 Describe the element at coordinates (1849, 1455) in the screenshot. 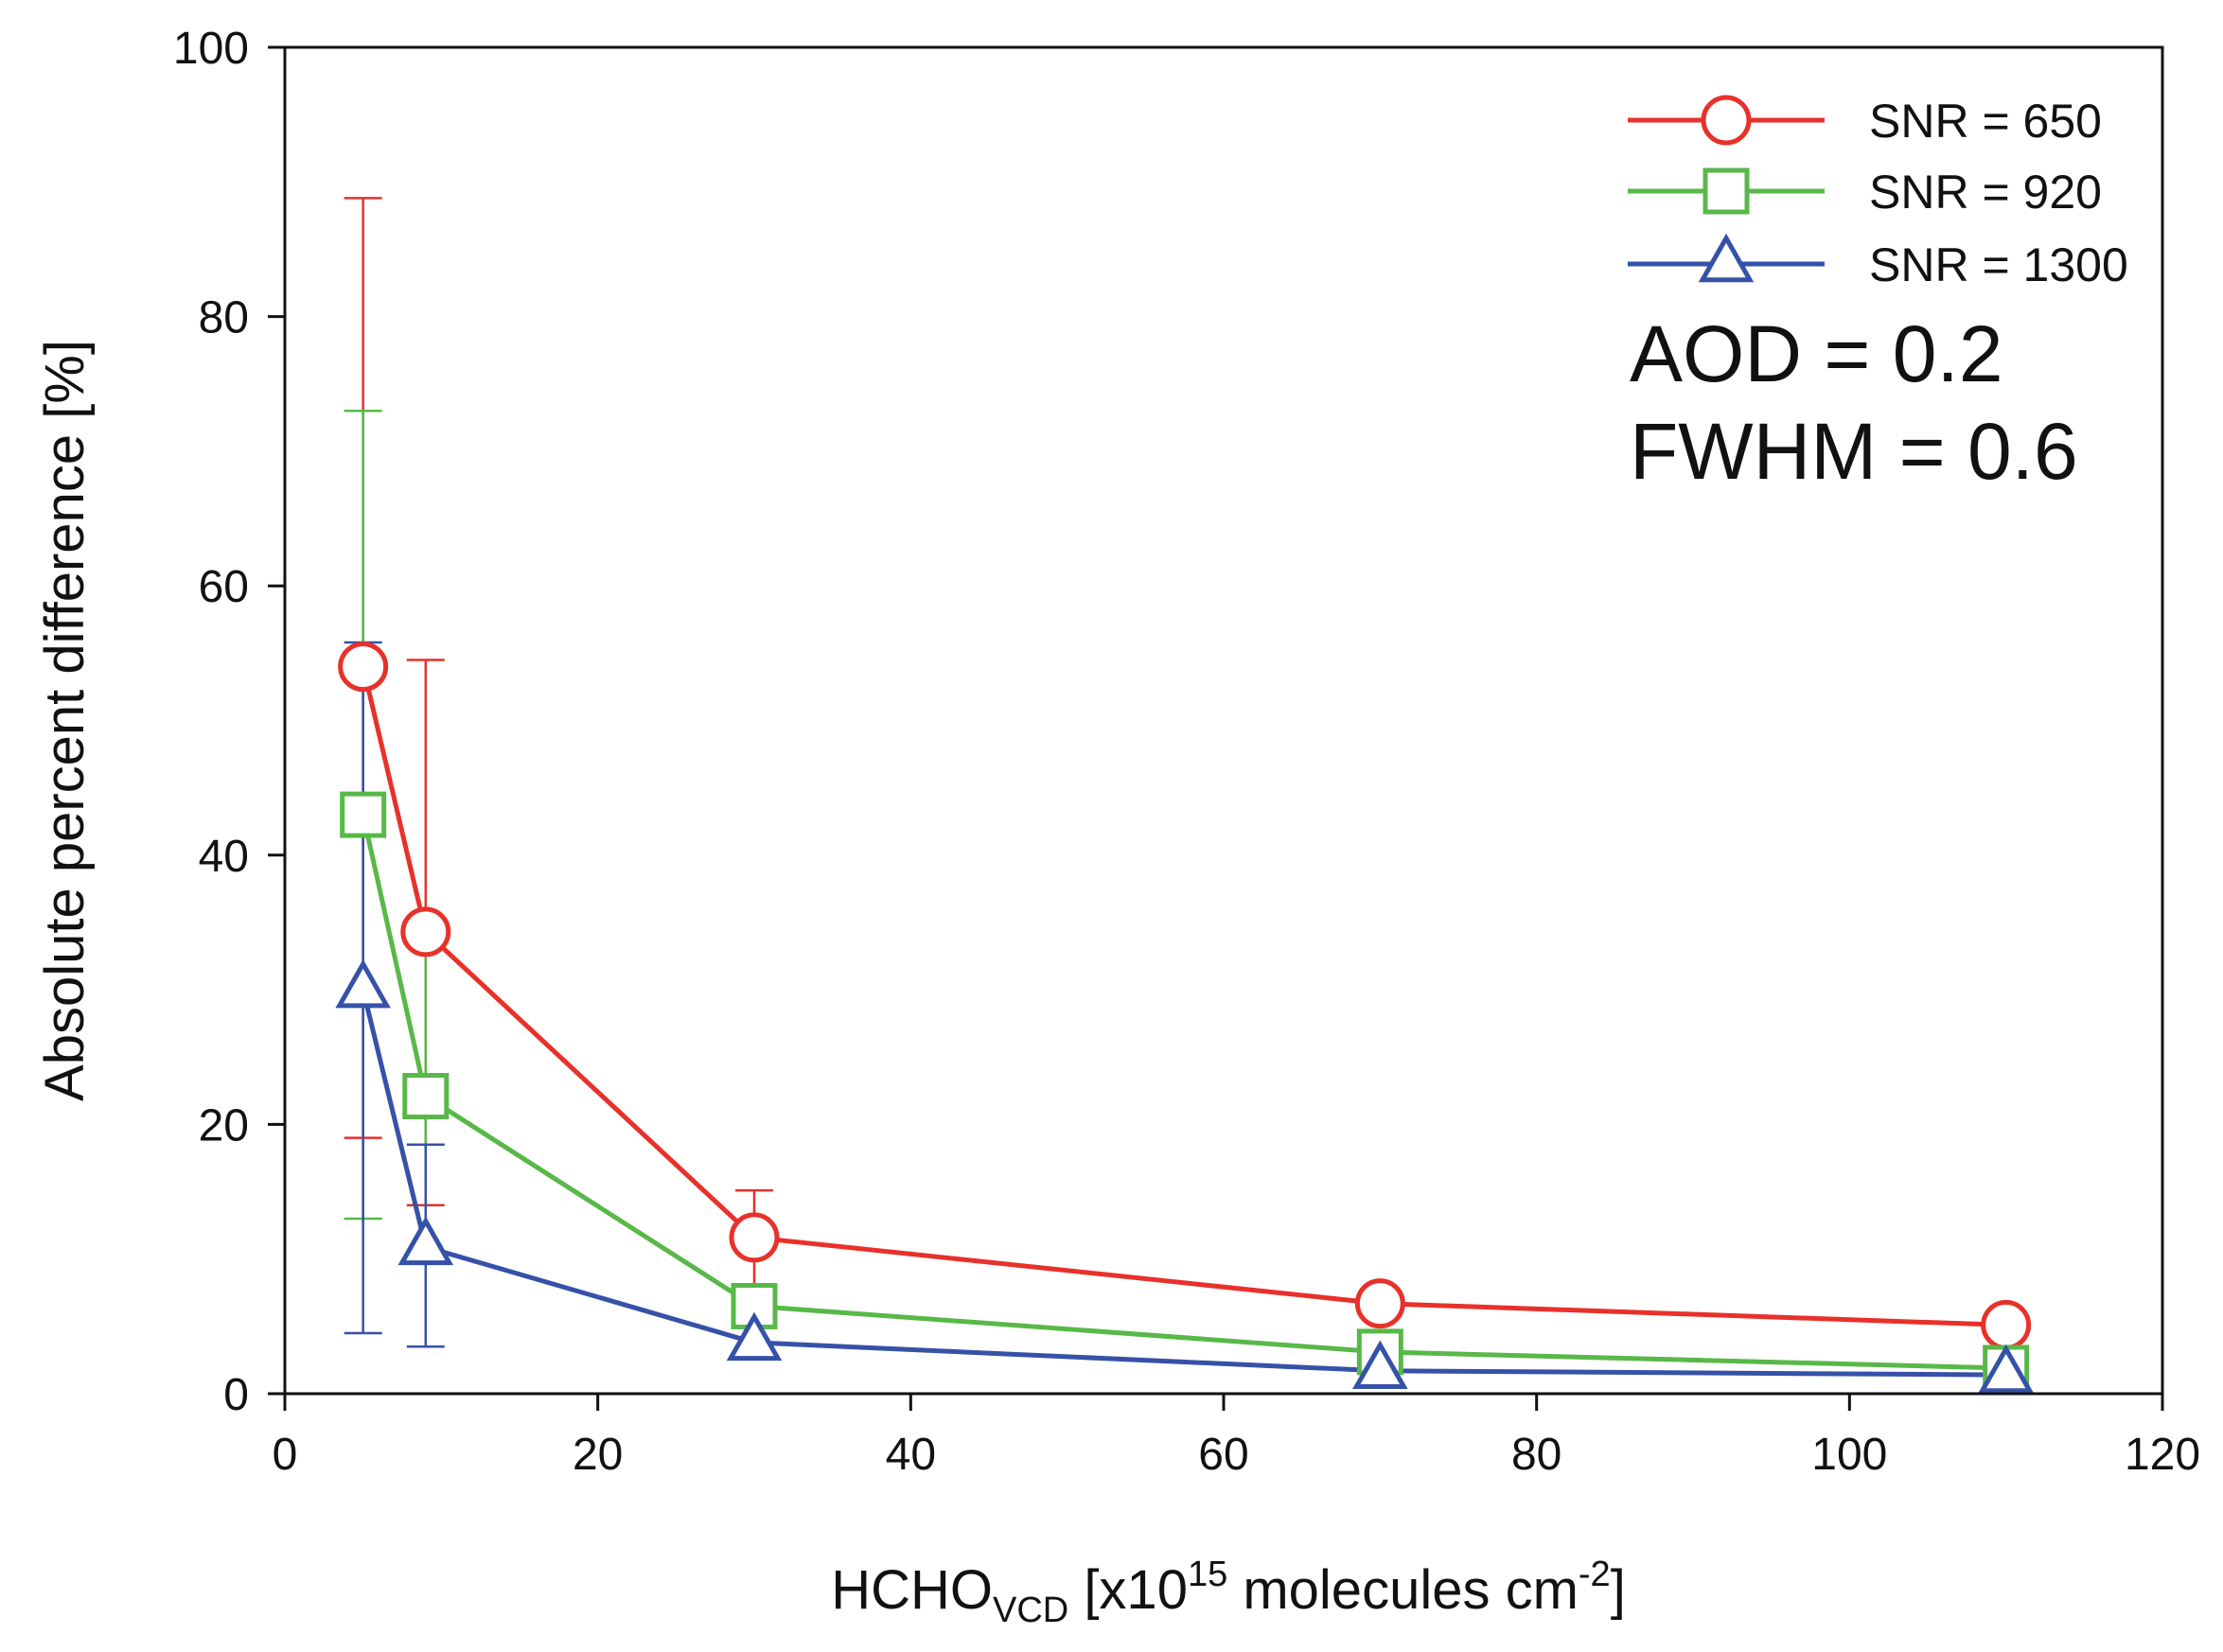

I see `x-tick-label-100: 100` at that location.